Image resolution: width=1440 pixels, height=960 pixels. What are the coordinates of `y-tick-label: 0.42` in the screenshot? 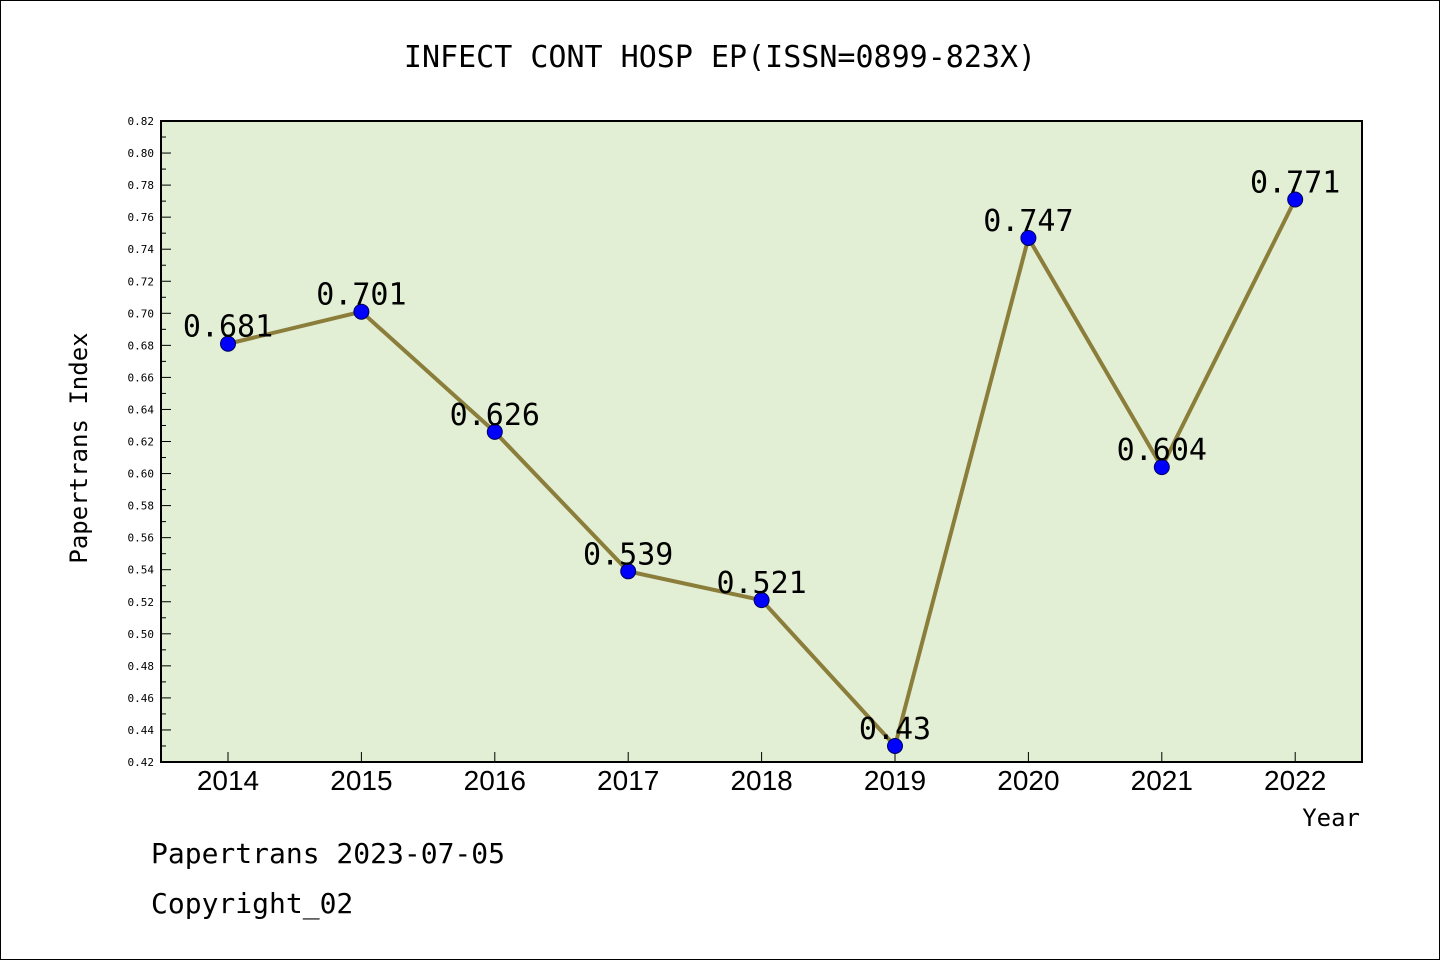 It's located at (141, 762).